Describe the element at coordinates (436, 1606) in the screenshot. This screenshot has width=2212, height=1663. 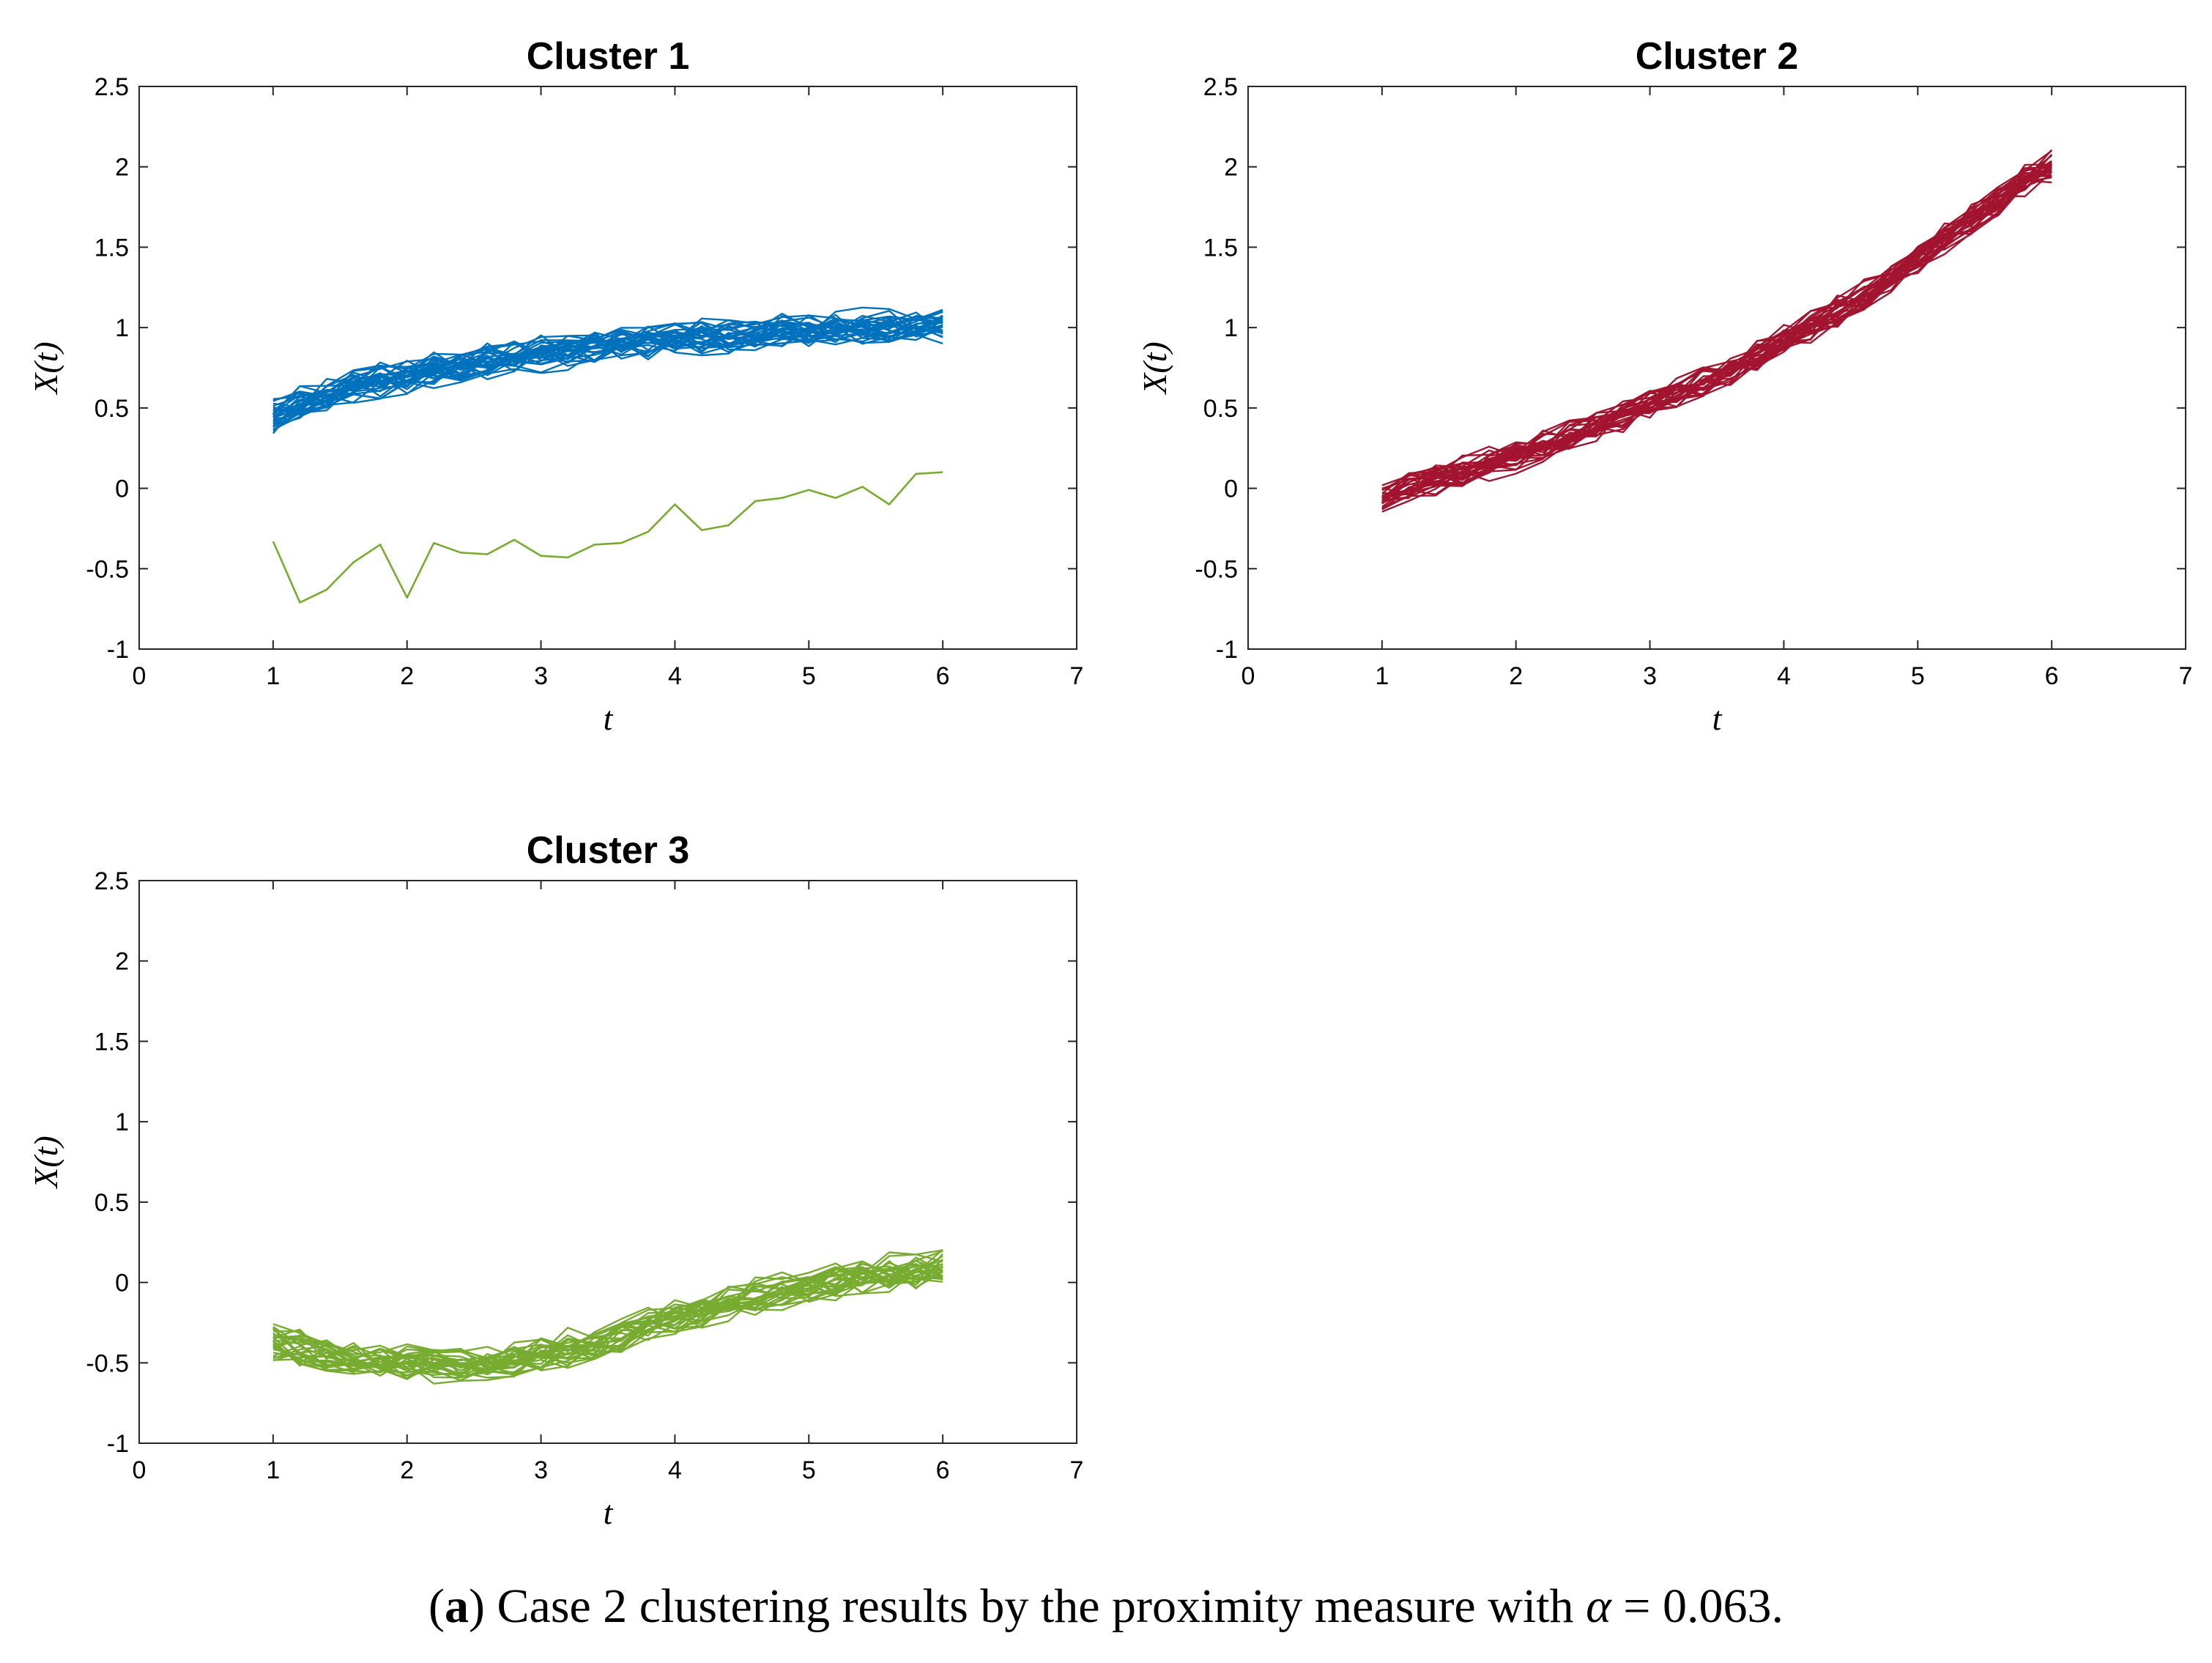
I see `caption-open-paren: (` at that location.